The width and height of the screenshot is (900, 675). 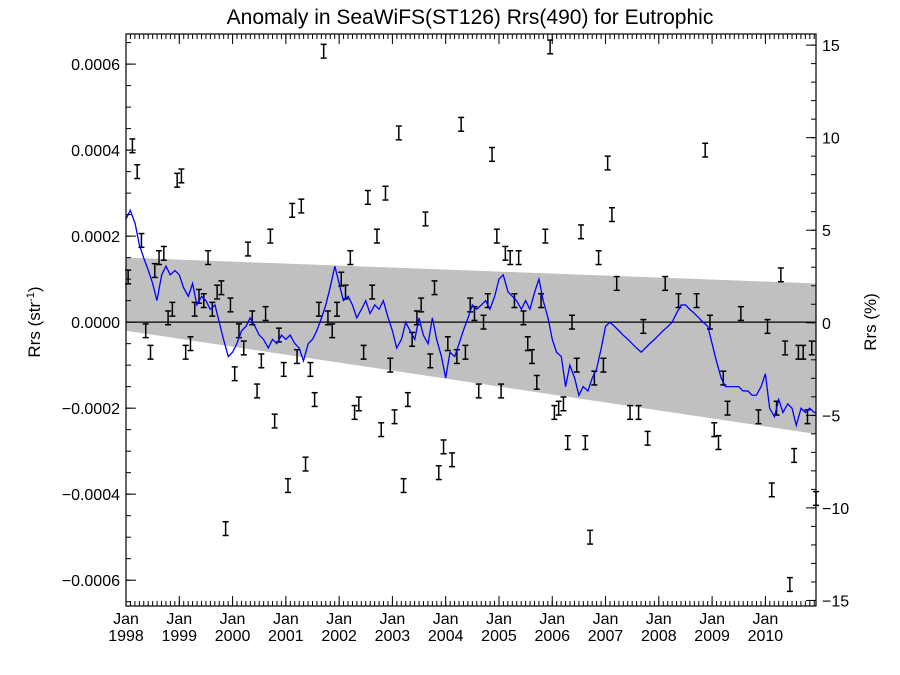 What do you see at coordinates (34, 289) in the screenshot?
I see `y-axis-title-close: )` at bounding box center [34, 289].